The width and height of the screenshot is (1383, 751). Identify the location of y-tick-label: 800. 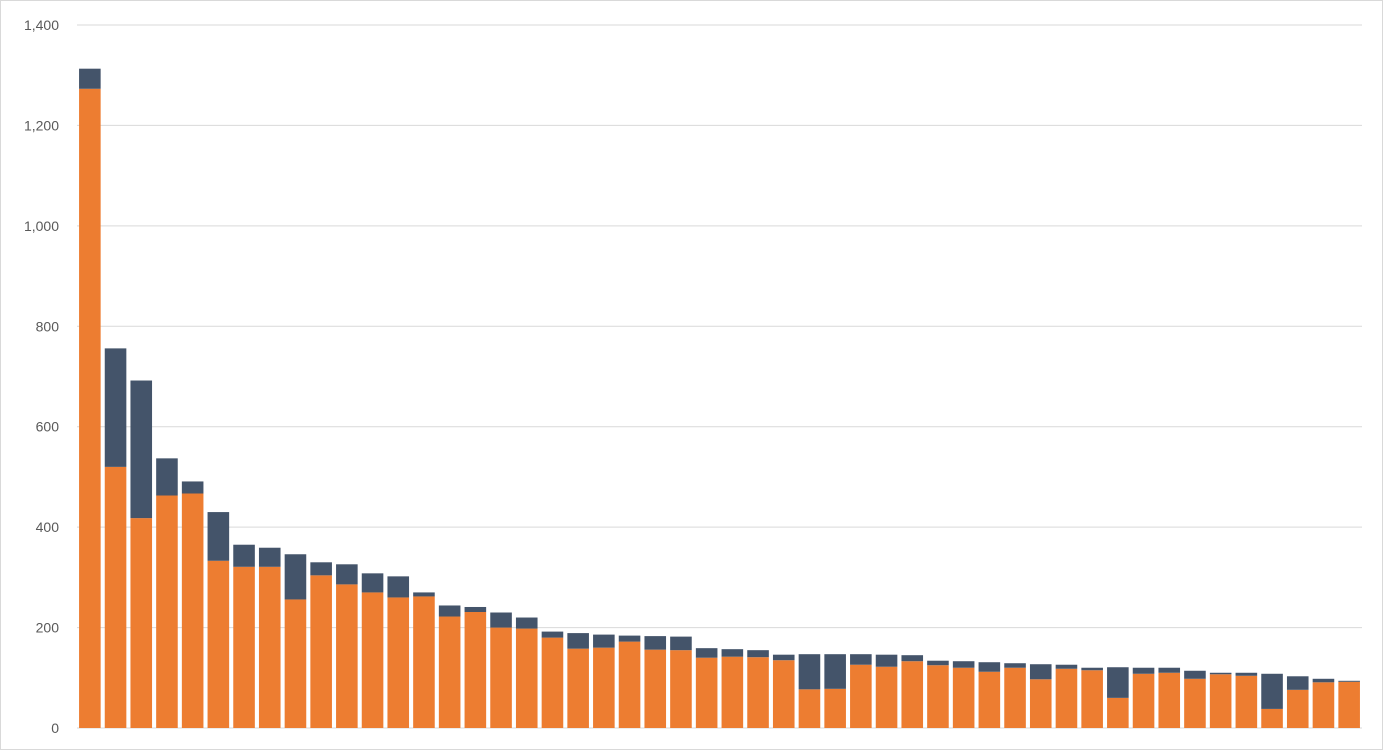
(48, 326).